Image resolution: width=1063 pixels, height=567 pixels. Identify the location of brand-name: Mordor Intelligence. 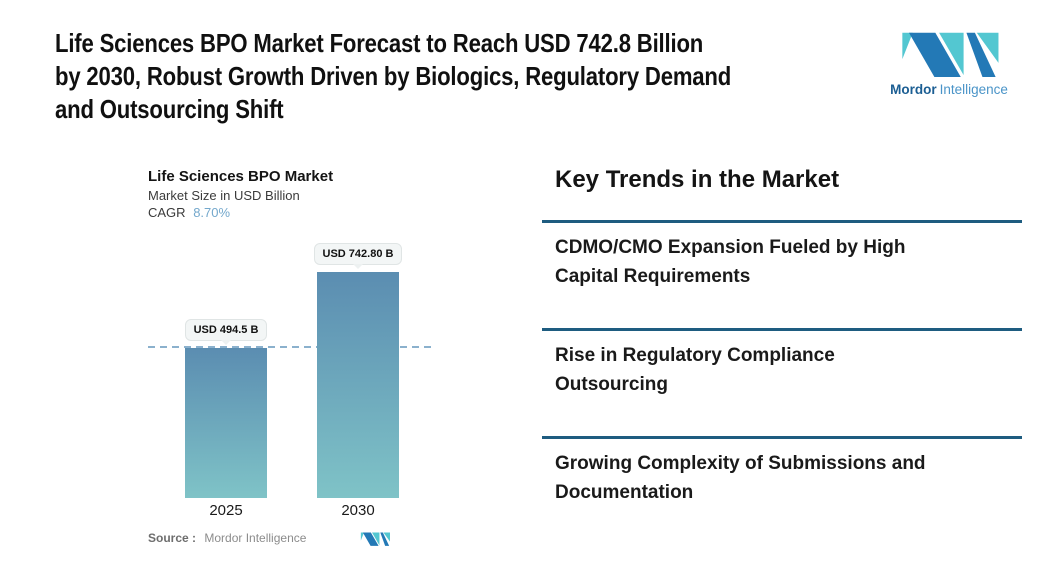
(949, 89).